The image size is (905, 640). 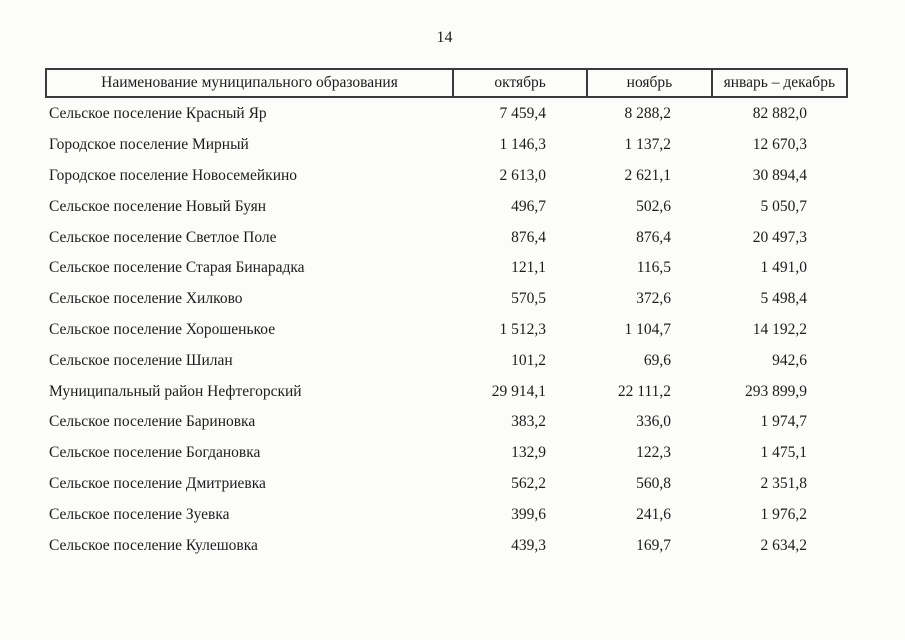 I want to click on municipality-name-cell: Сельское поселение Дмитриевка, so click(x=157, y=483).